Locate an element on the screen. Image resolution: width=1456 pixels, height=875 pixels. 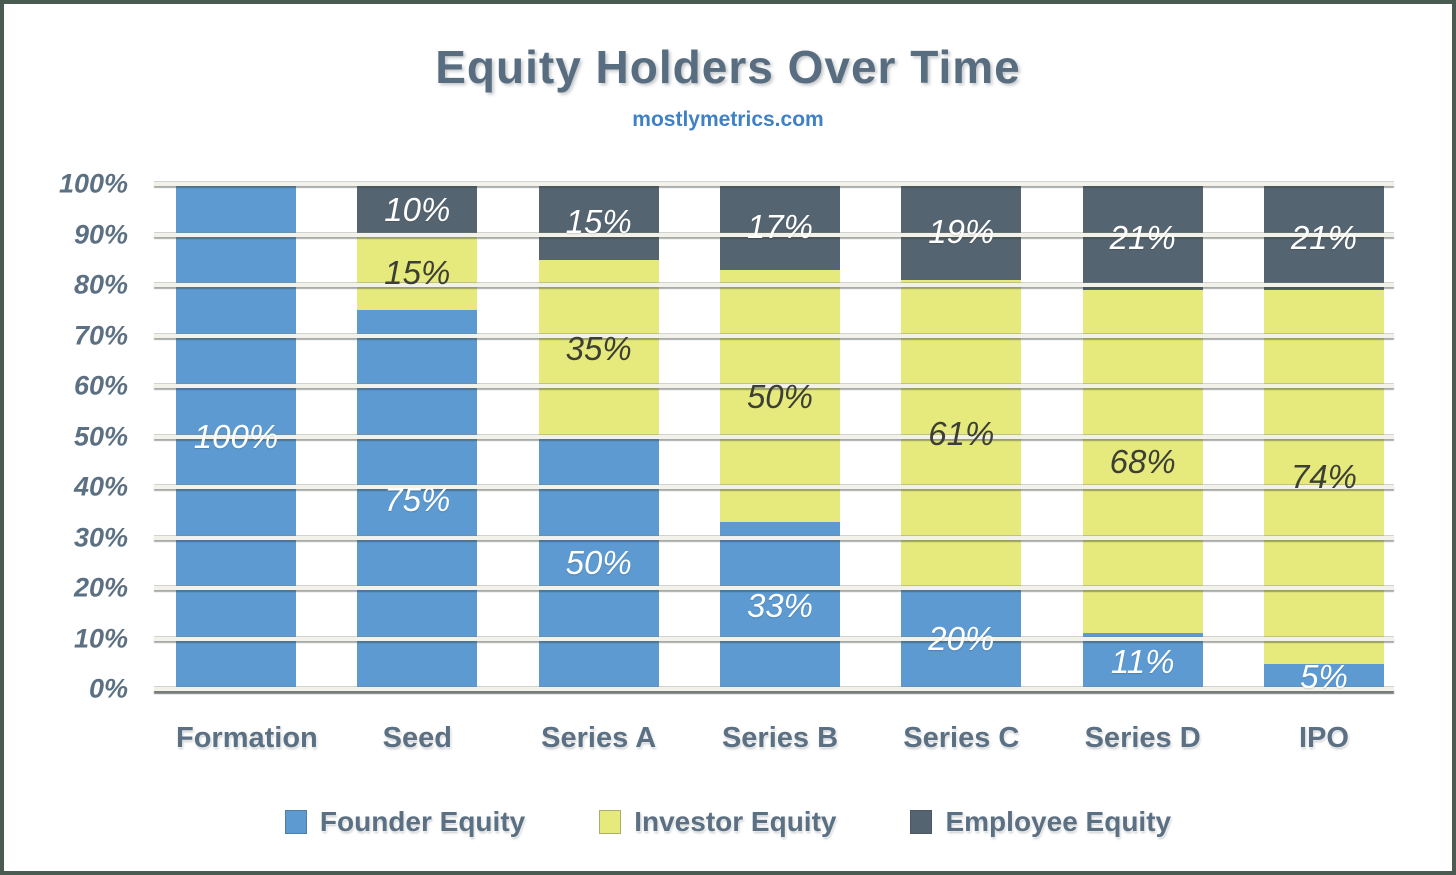
bar-value-label: 35% is located at coordinates (598, 348).